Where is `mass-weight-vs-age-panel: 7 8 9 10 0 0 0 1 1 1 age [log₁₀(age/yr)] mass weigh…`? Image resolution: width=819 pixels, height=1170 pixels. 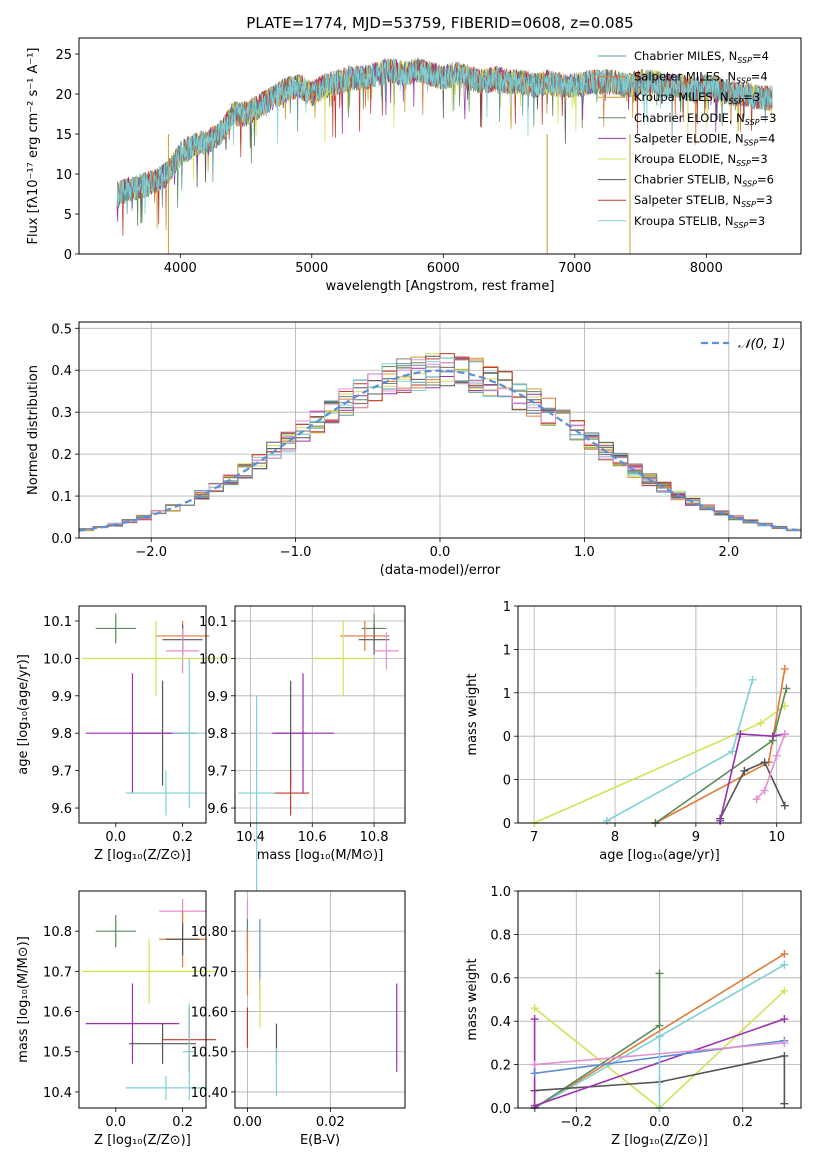
mass-weight-vs-age-panel: 7 8 9 10 0 0 0 1 1 1 age [log₁₀(age/yr)] mass weigh… is located at coordinates (633, 731).